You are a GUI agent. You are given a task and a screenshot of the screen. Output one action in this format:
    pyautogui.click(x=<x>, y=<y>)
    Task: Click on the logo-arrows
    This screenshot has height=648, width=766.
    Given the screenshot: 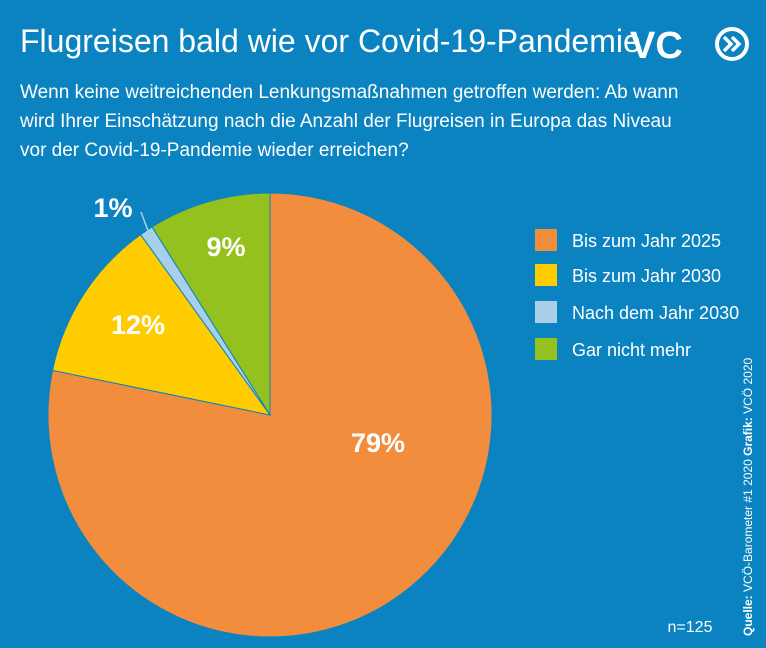 What is the action you would take?
    pyautogui.click(x=732, y=44)
    